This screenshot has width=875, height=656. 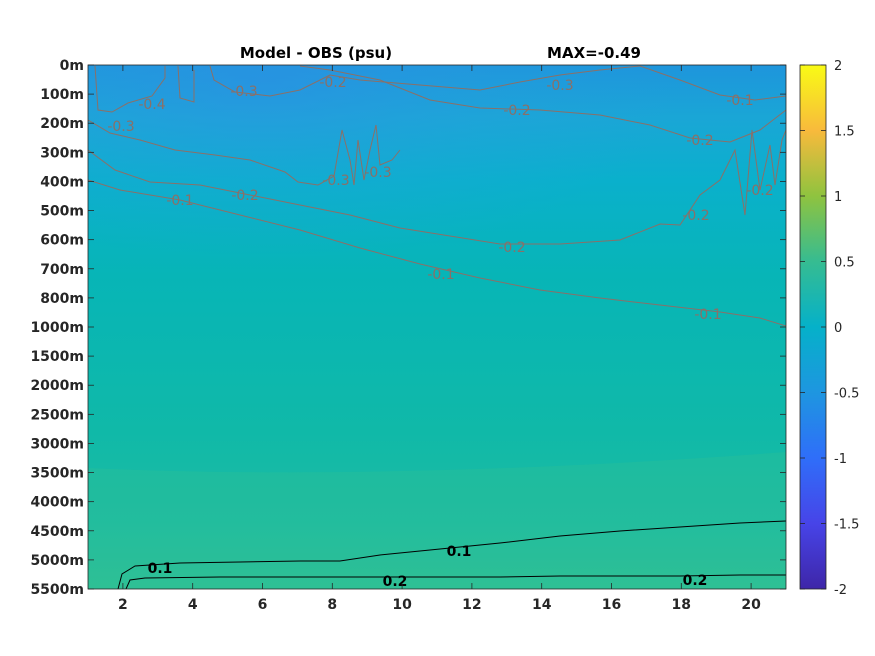 What do you see at coordinates (151, 105) in the screenshot?
I see `contour-label: -0.4` at bounding box center [151, 105].